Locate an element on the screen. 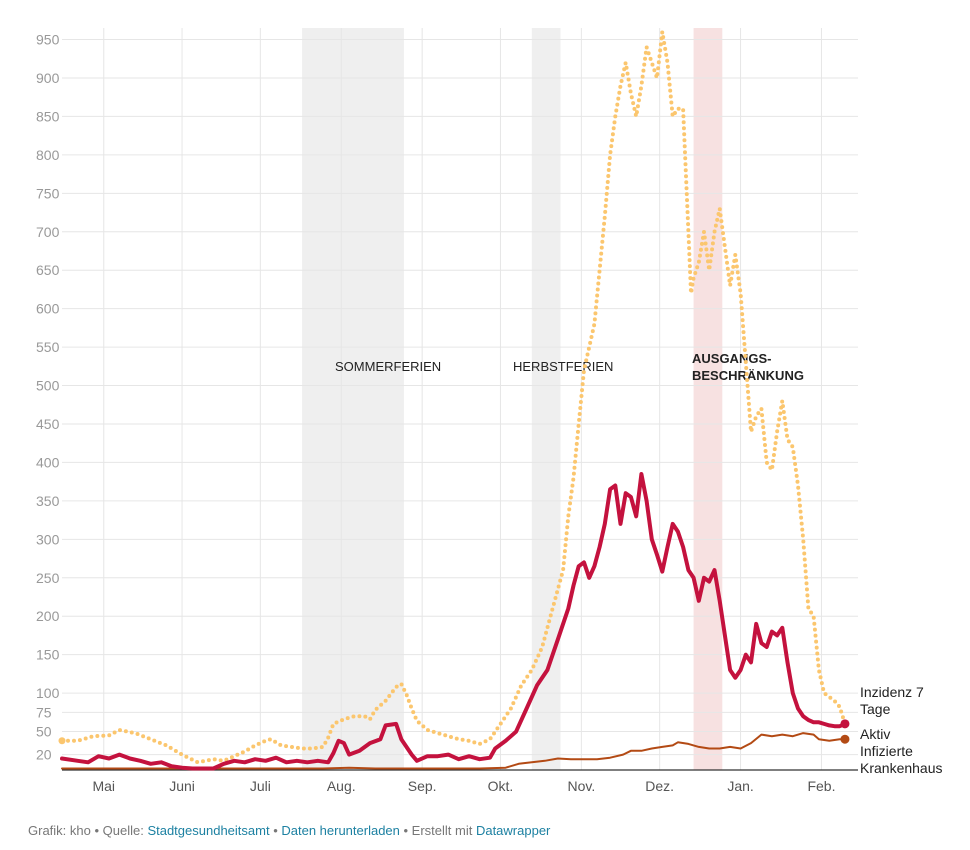  x-tick-label: Dez. is located at coordinates (659, 786).